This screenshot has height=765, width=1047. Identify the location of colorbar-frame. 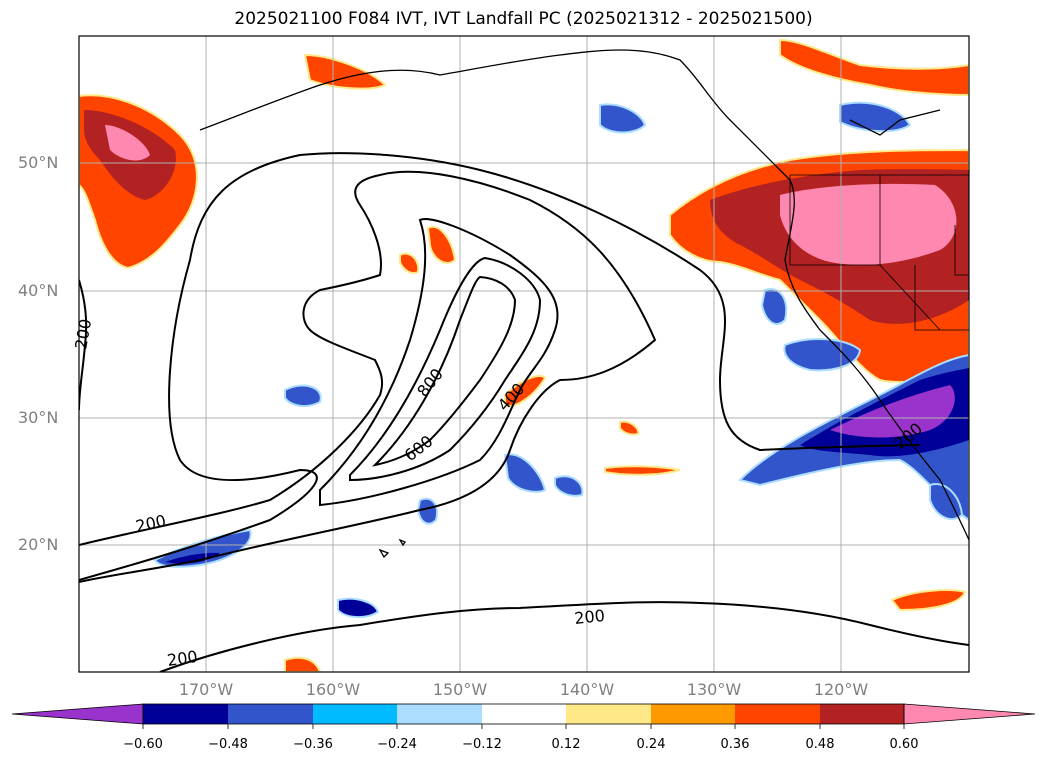
(523, 714).